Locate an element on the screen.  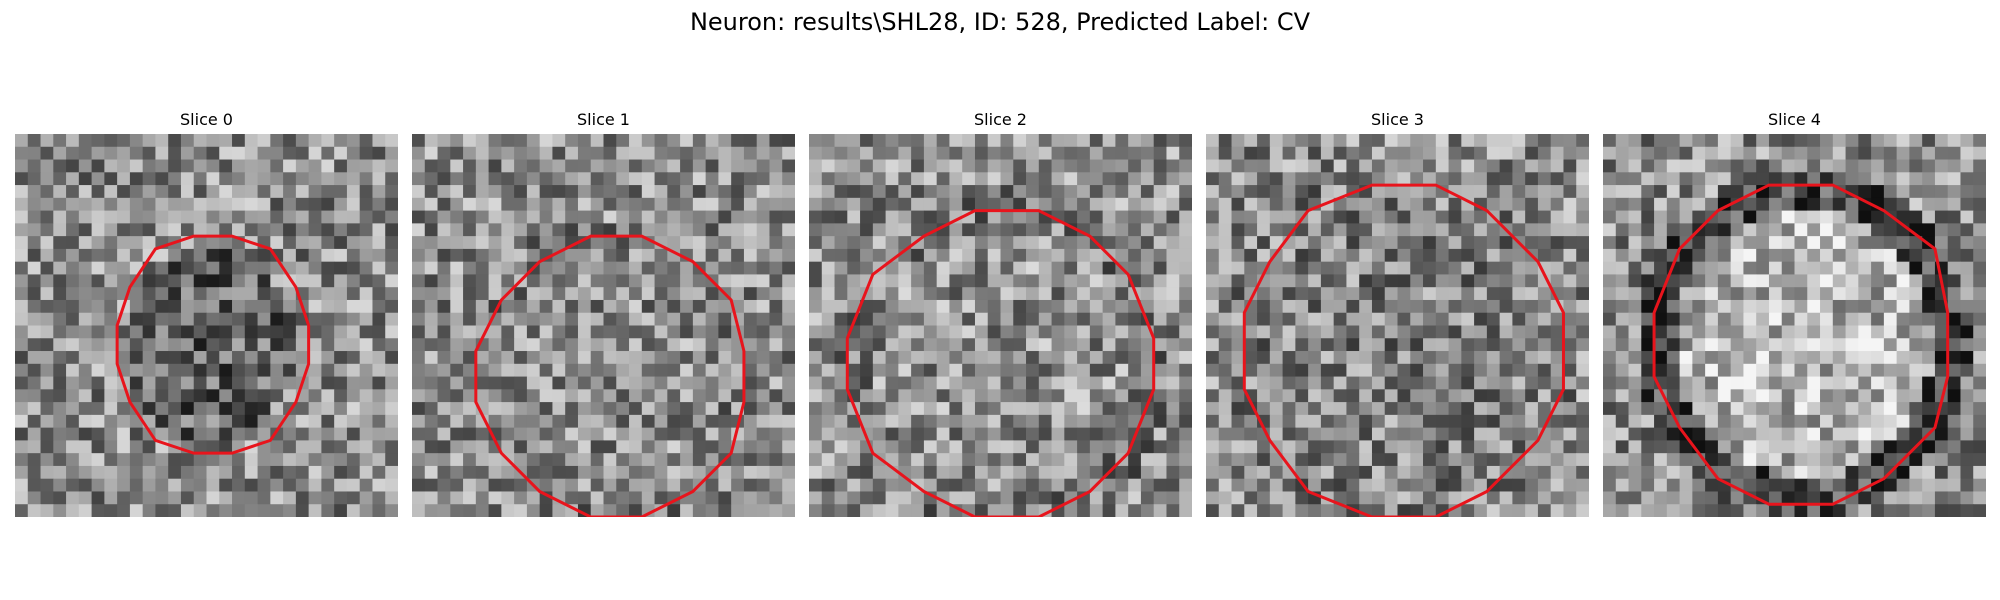
slice-title: Slice 3 is located at coordinates (1397, 119).